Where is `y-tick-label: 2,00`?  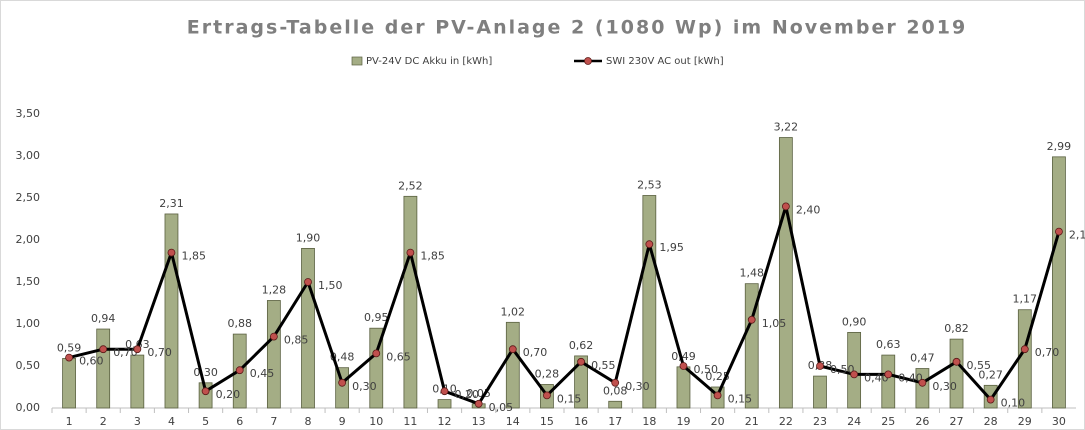
y-tick-label: 2,00 is located at coordinates (28, 239).